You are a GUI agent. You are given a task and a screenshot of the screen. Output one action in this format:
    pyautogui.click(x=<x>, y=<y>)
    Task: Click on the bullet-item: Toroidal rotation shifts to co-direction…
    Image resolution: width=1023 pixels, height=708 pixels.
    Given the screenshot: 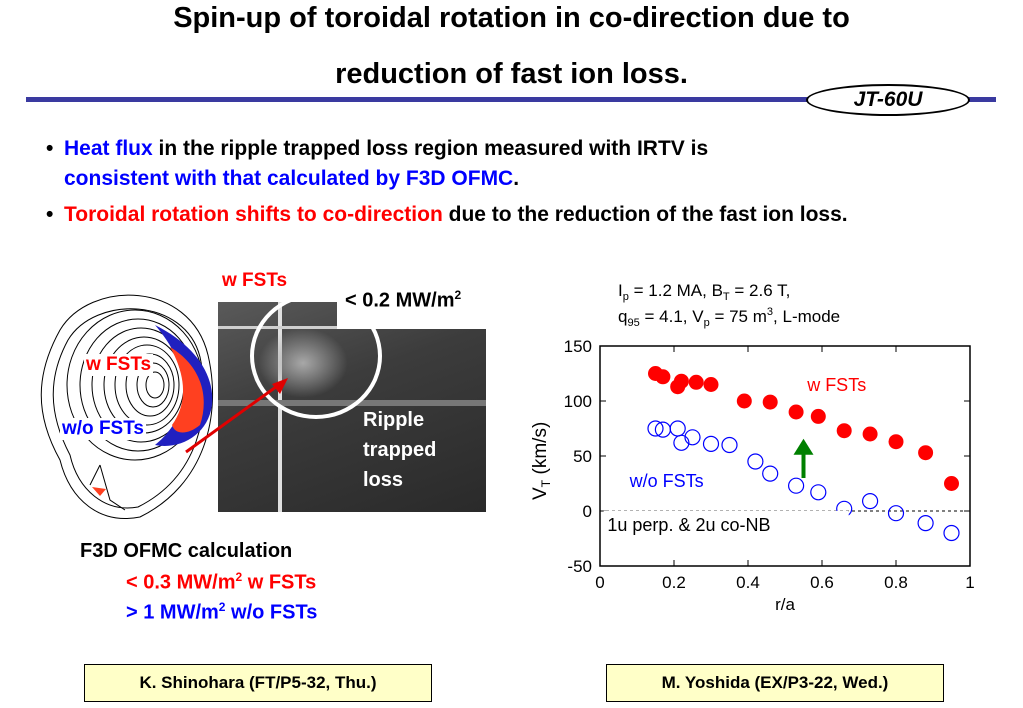 What is the action you would take?
    pyautogui.click(x=506, y=215)
    